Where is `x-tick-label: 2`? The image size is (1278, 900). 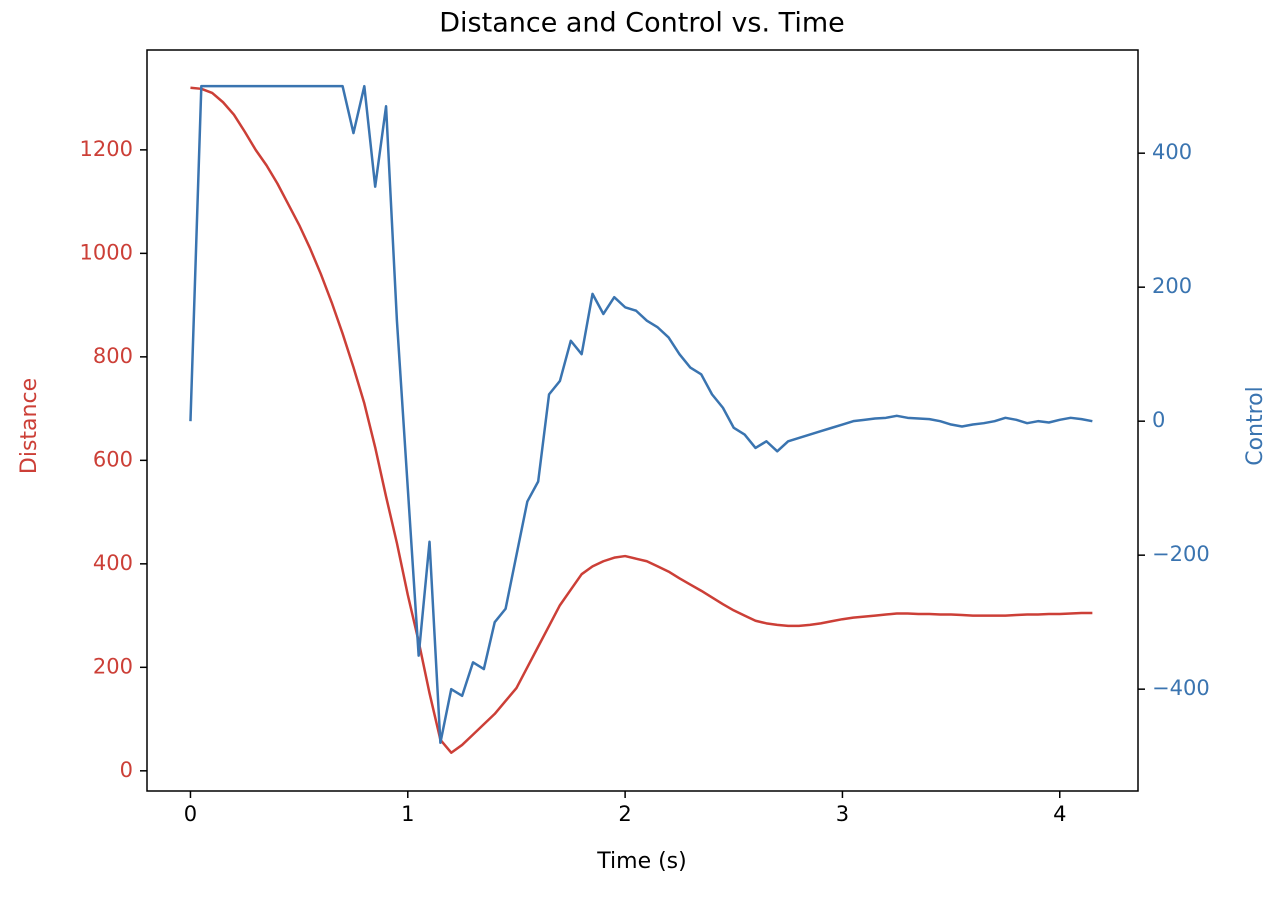 x-tick-label: 2 is located at coordinates (624, 814).